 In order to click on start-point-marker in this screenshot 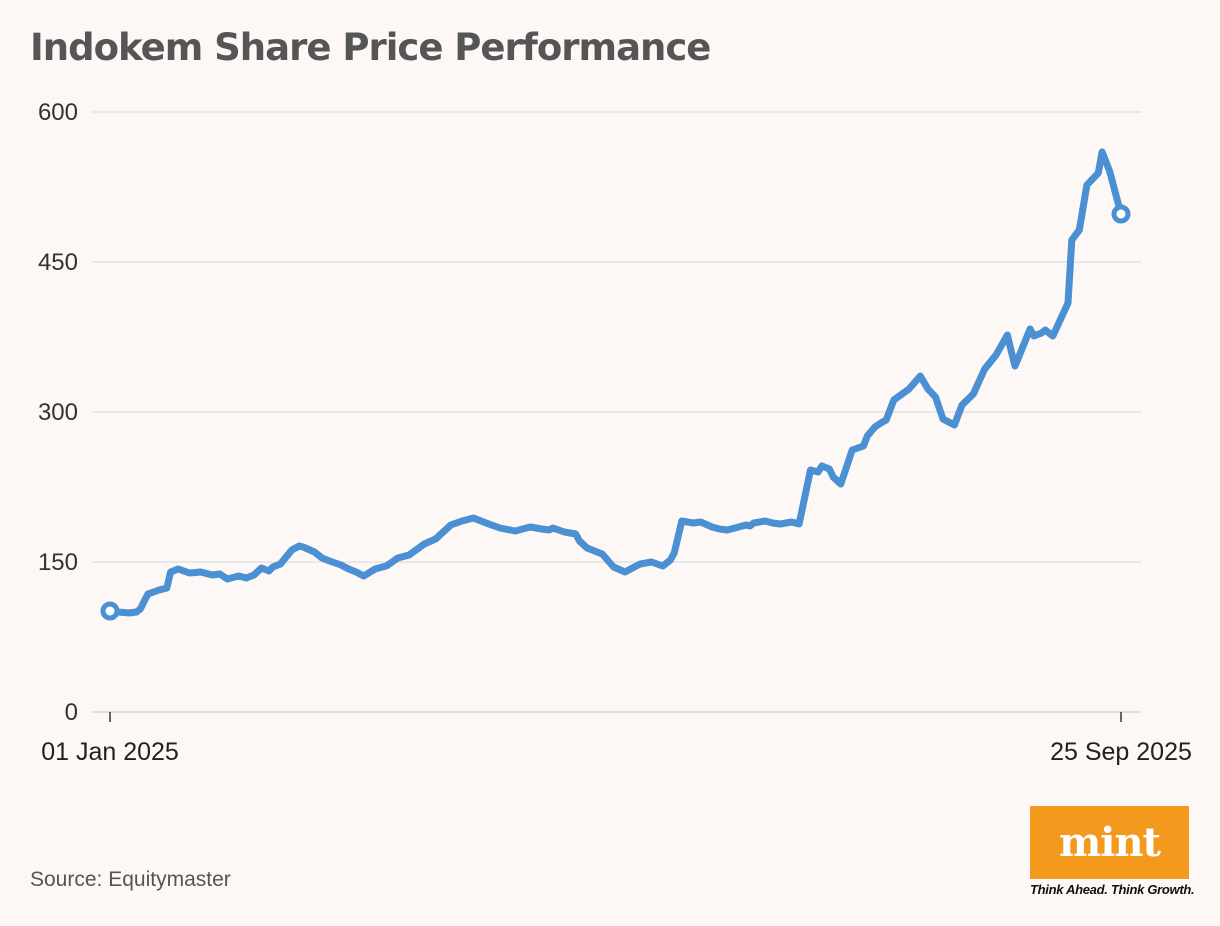, I will do `click(110, 611)`.